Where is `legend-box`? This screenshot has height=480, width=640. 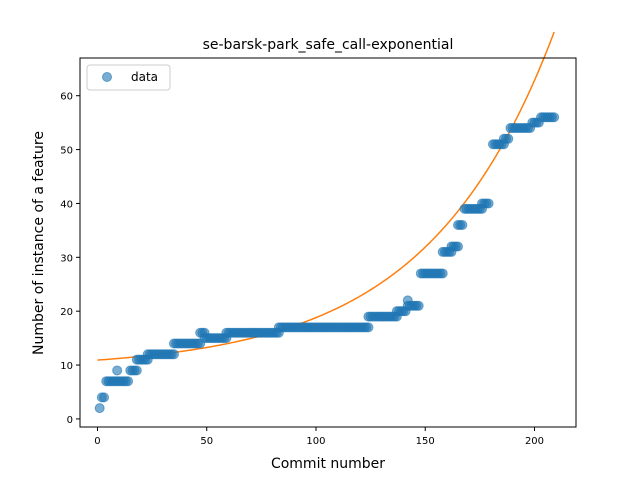 legend-box is located at coordinates (128, 77).